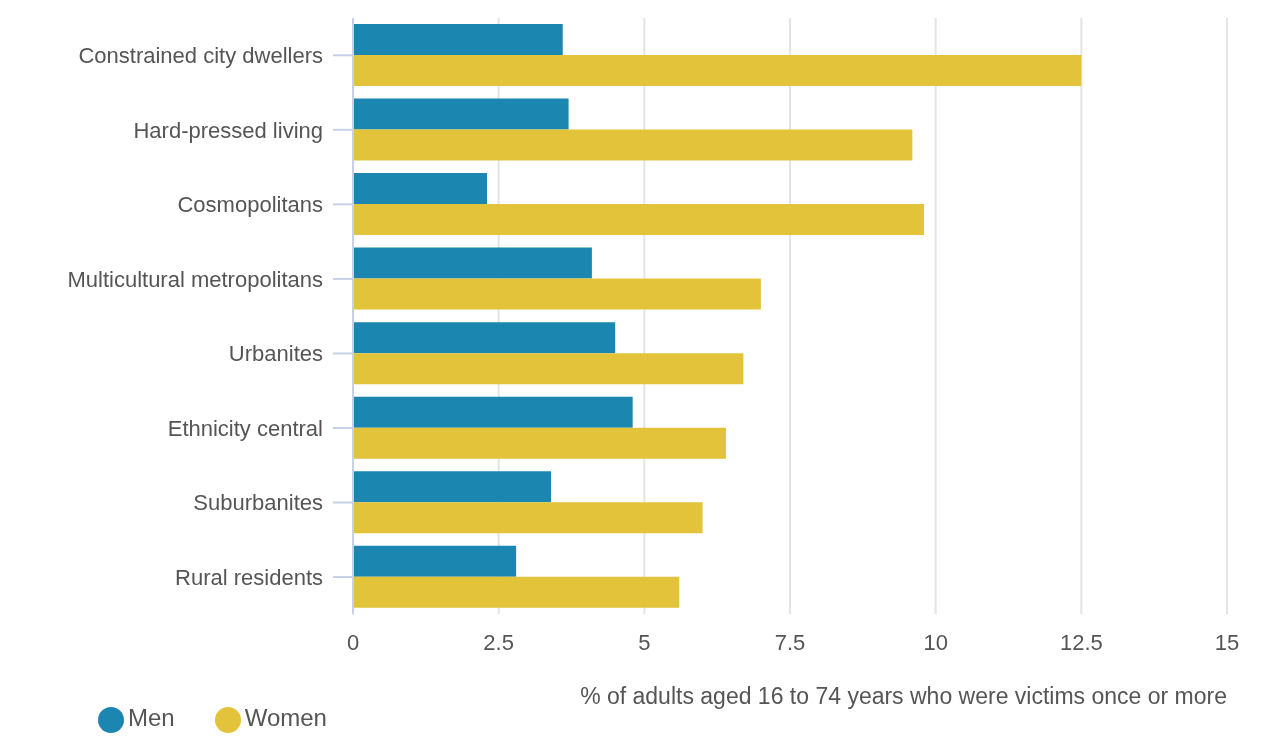  I want to click on x-tick-label: 2.5, so click(498, 642).